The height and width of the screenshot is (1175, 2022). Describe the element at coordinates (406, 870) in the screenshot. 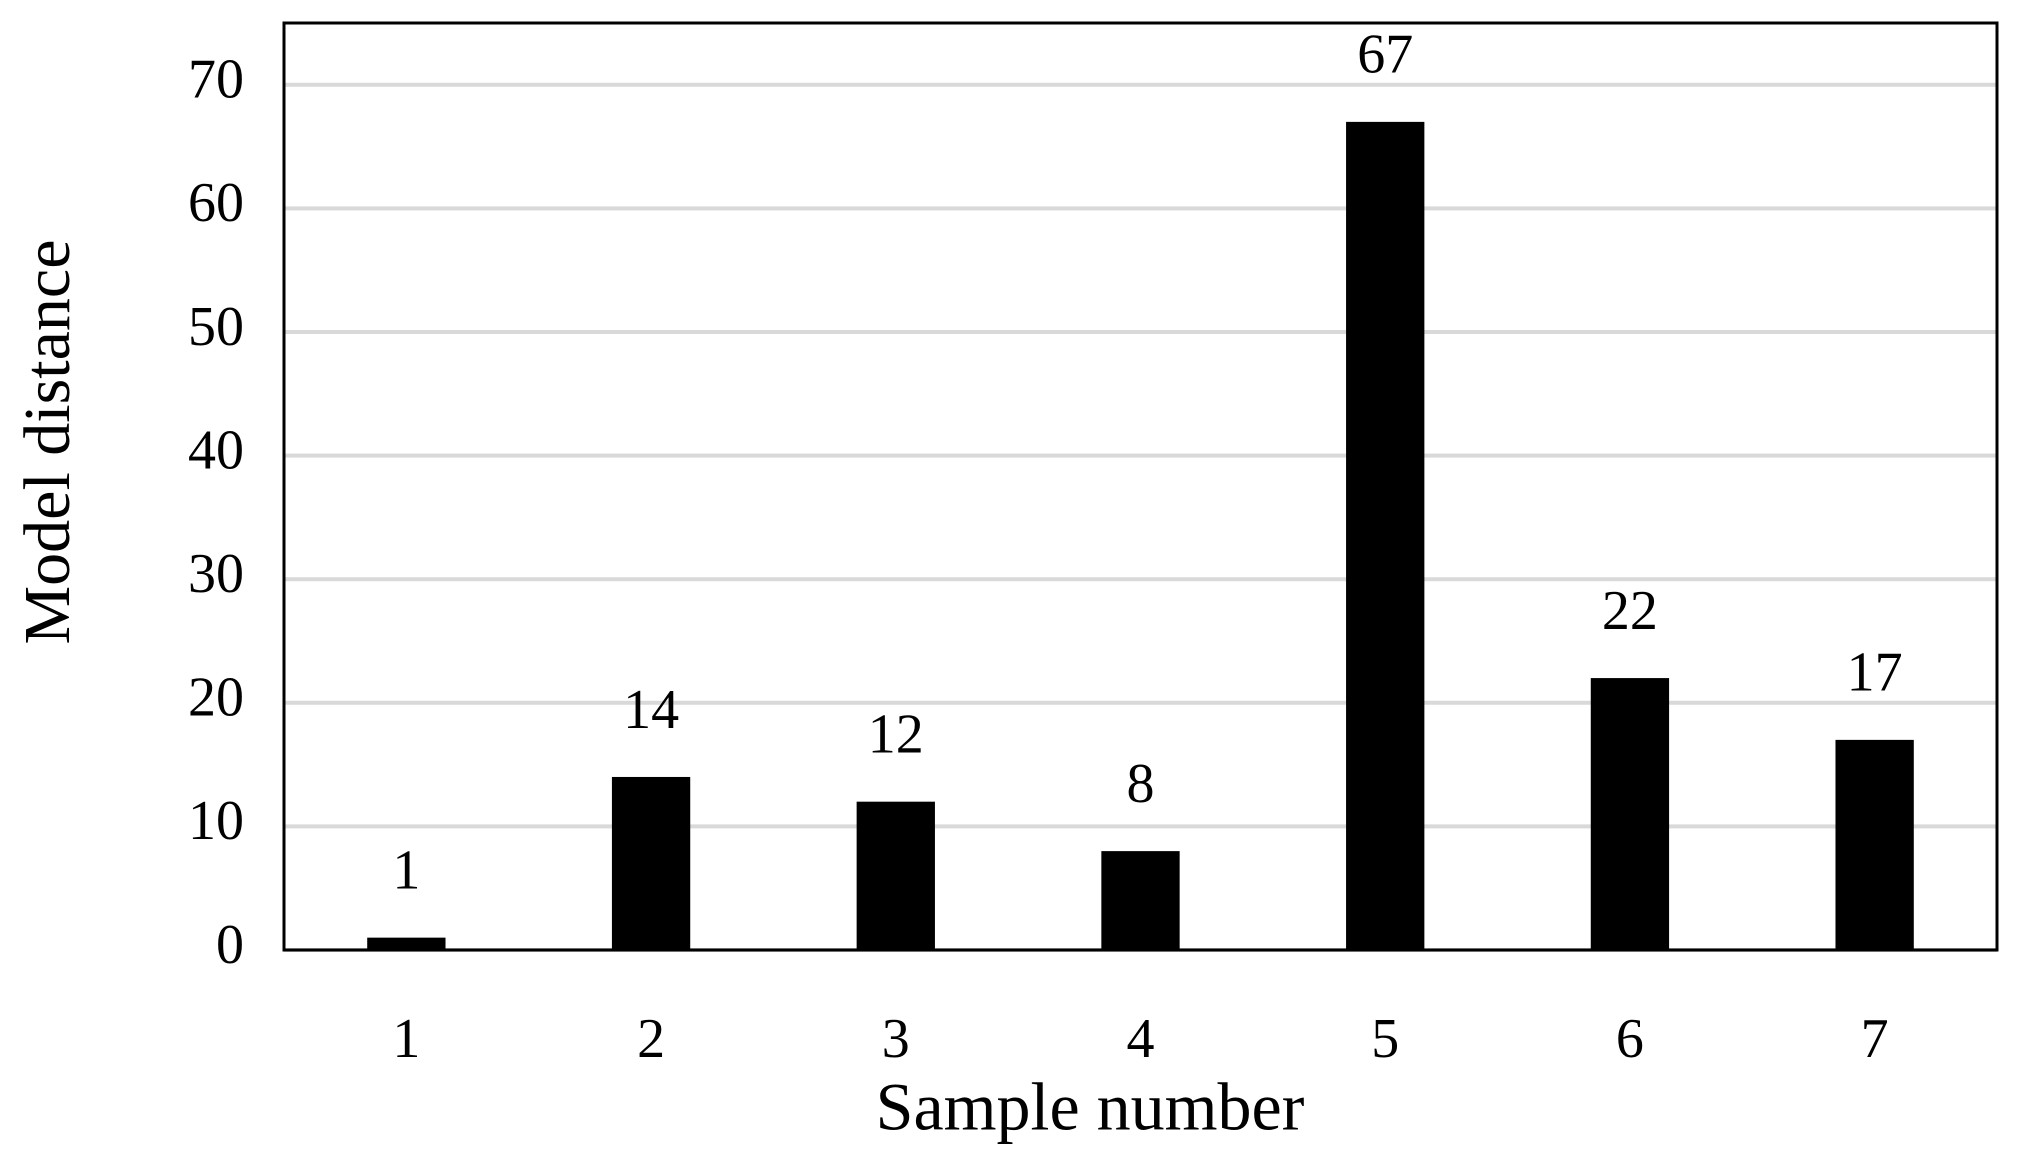

I see `data-label: 1` at that location.